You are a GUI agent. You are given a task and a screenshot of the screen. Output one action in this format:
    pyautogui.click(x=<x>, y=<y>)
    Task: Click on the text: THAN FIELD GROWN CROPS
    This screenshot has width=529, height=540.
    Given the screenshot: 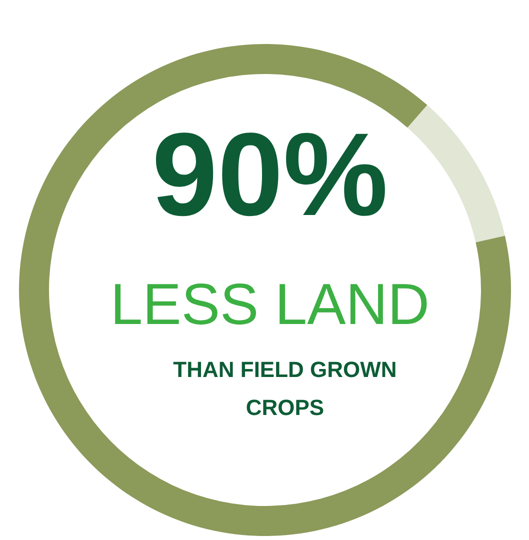 What is the action you would take?
    pyautogui.click(x=285, y=388)
    